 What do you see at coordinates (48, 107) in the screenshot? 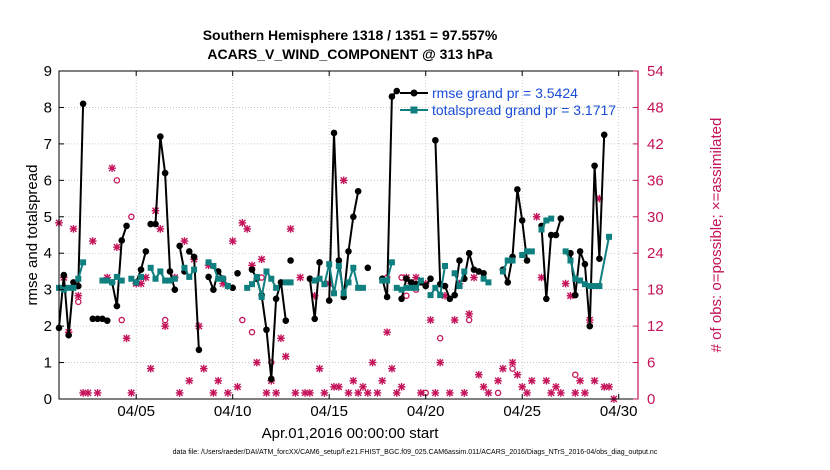
I see `y-tick-label: 8` at bounding box center [48, 107].